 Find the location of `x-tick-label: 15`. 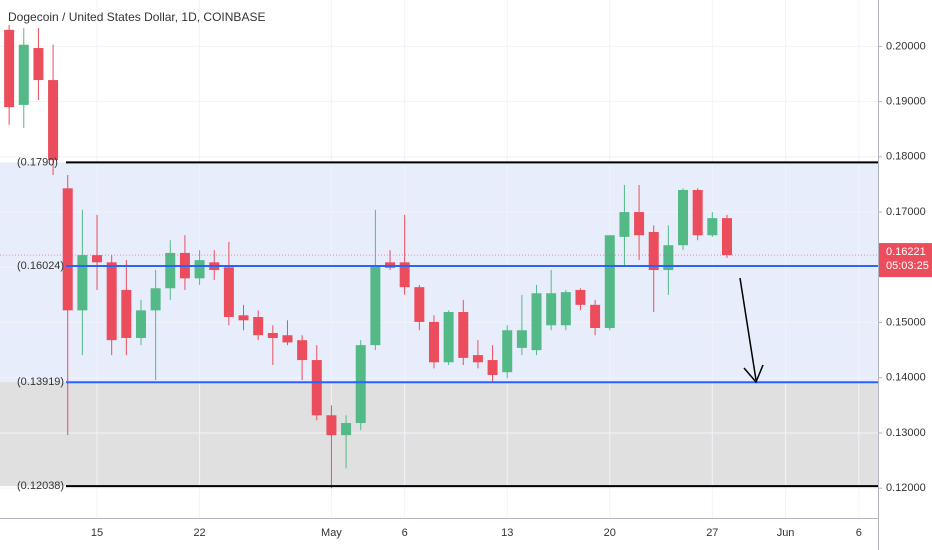

x-tick-label: 15 is located at coordinates (97, 533).